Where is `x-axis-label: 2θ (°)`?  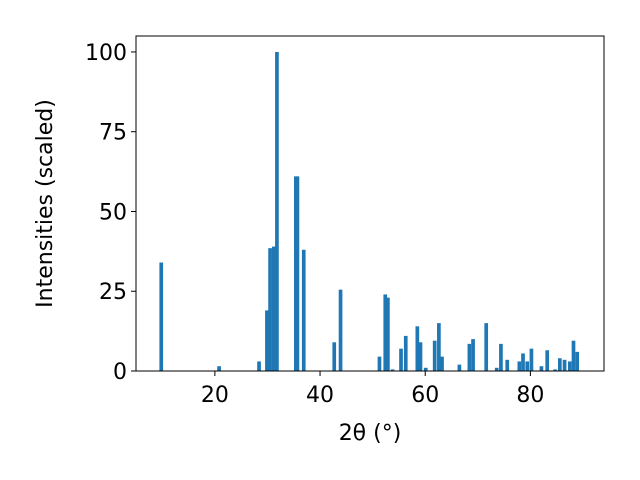 x-axis-label: 2θ (°) is located at coordinates (370, 433).